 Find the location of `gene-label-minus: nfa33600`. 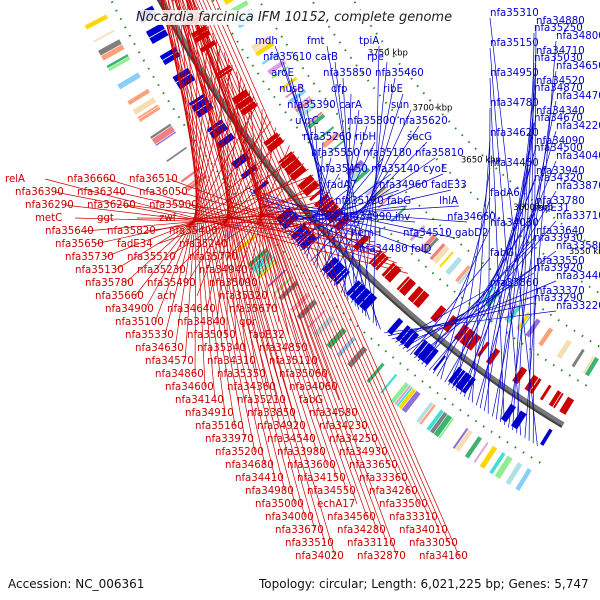

gene-label-minus: nfa33600 is located at coordinates (311, 465).